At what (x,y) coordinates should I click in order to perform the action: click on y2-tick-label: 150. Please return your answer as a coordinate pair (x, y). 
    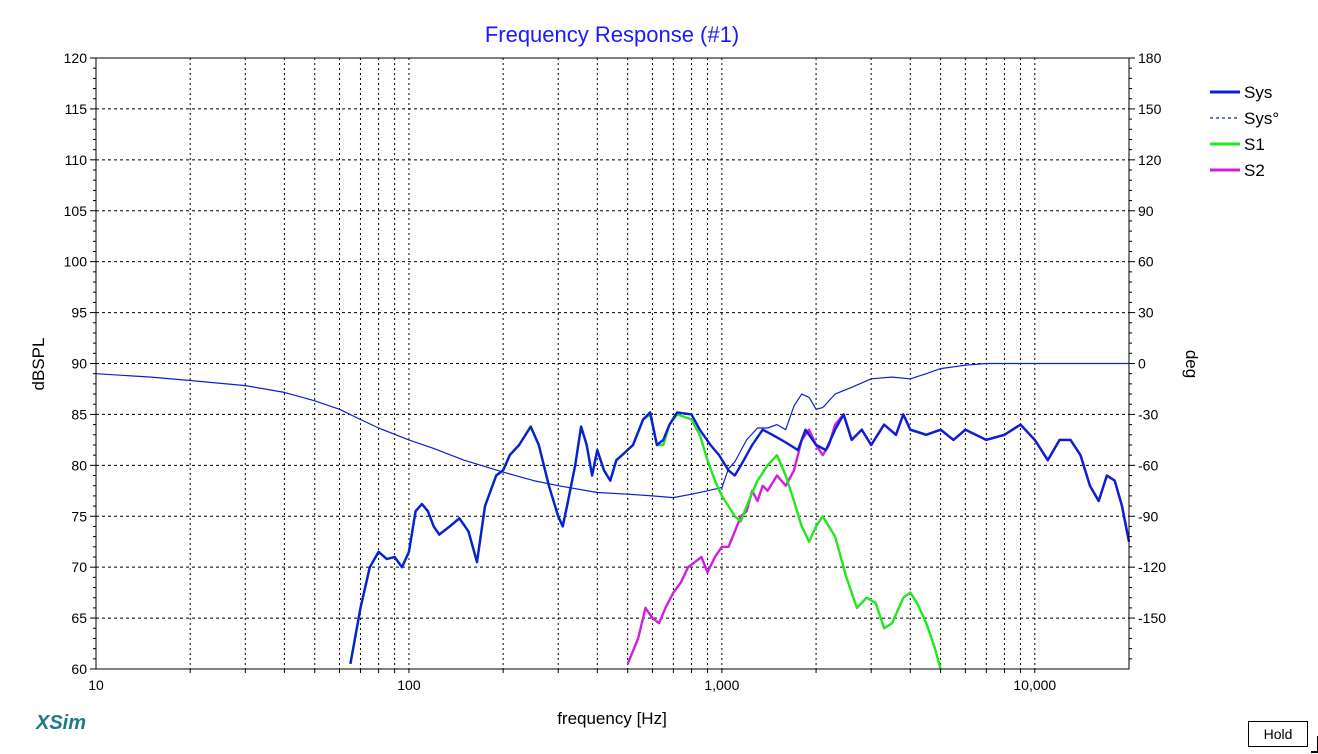
    Looking at the image, I should click on (1150, 109).